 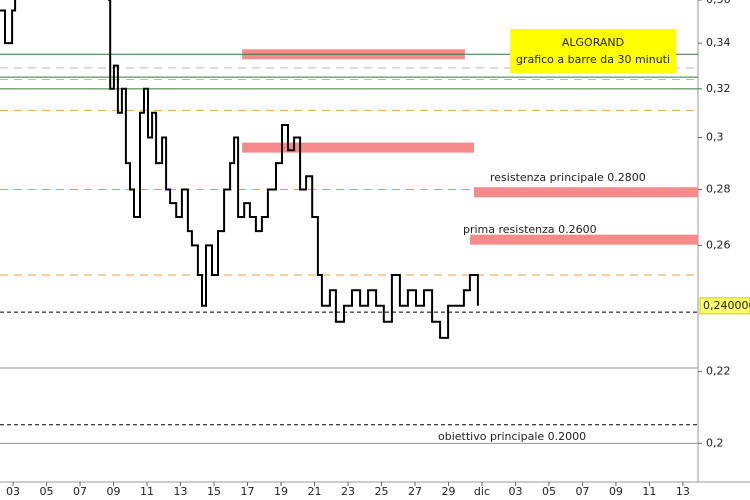 I want to click on chart-title: ALGORAND, so click(x=593, y=42).